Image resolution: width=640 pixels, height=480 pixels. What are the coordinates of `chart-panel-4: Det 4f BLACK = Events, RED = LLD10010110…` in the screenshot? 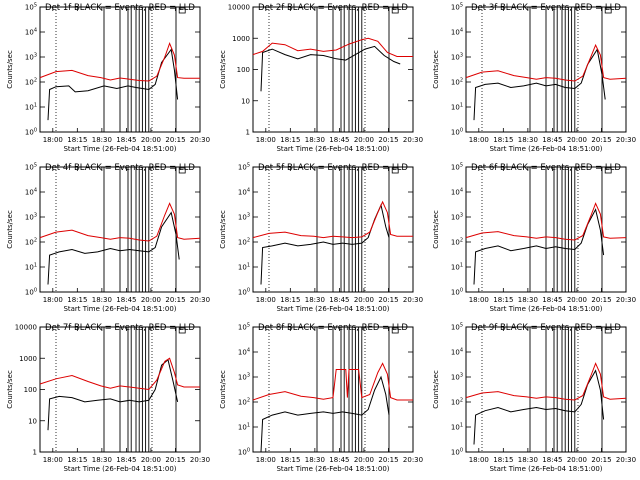 It's located at (108, 238).